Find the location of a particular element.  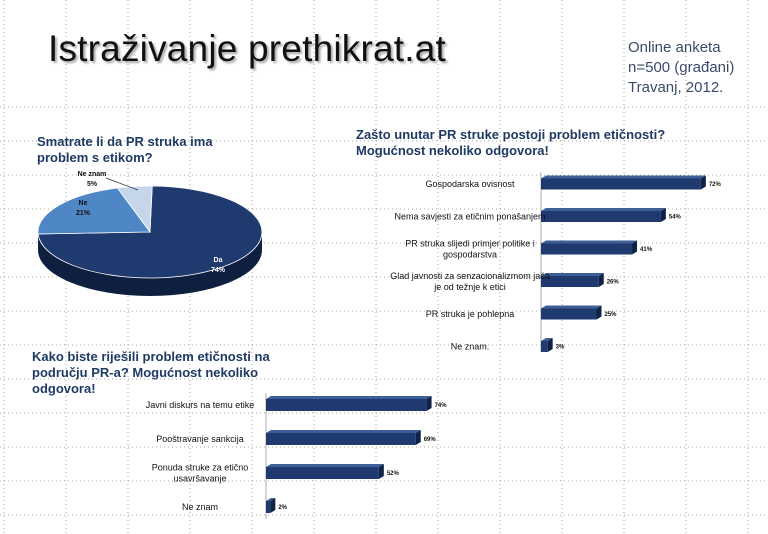

bar-value-label: 26% is located at coordinates (613, 283).